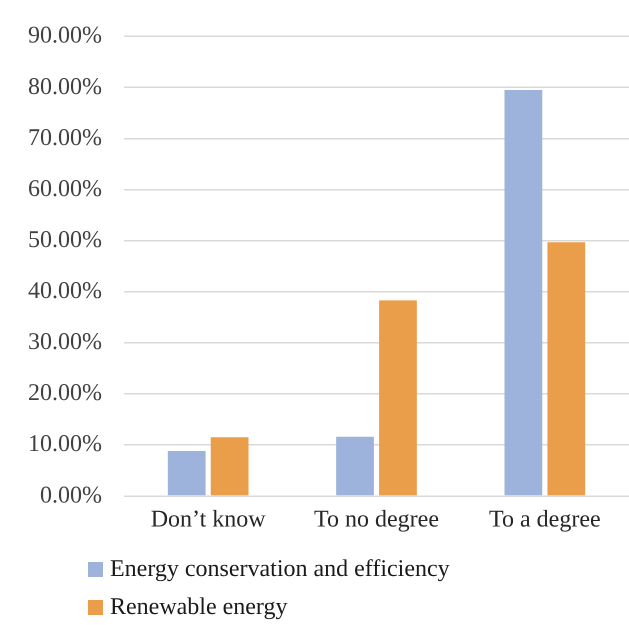  What do you see at coordinates (65, 87) in the screenshot?
I see `y-tick-label: 80.00%` at bounding box center [65, 87].